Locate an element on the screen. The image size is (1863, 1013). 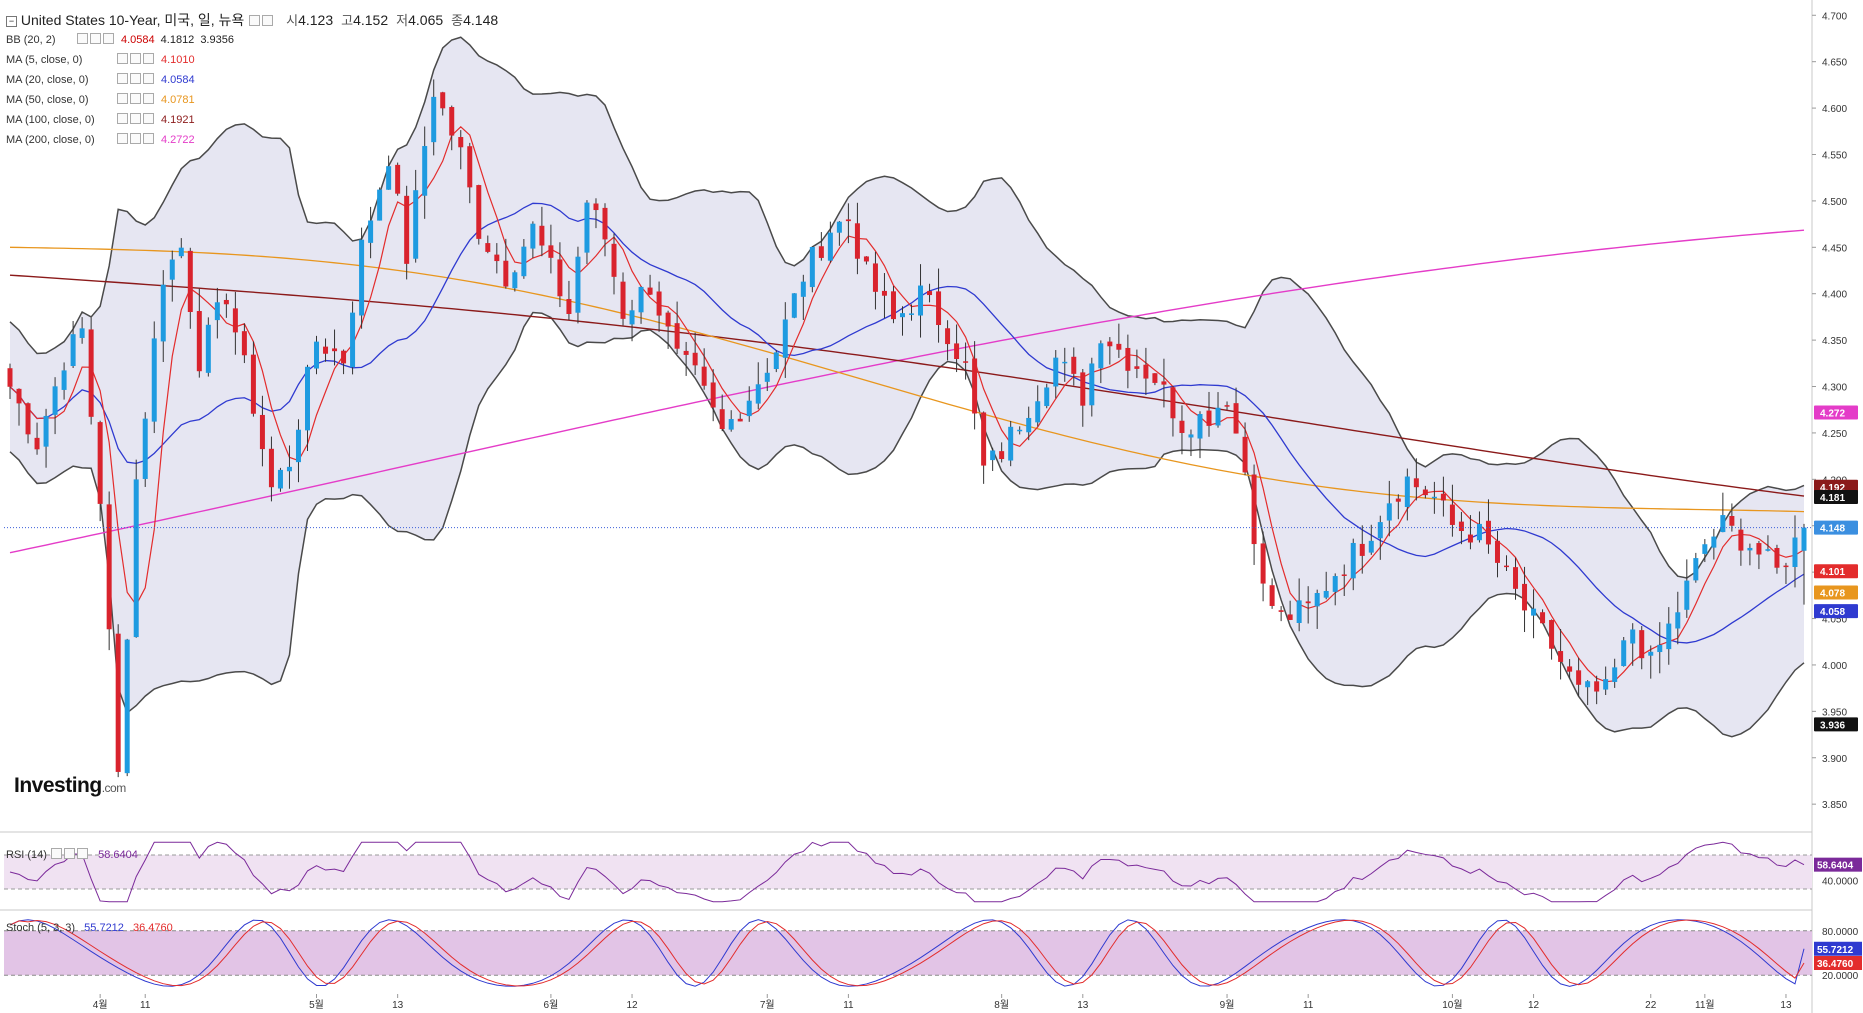
ohlc-value: 4.123 is located at coordinates (316, 20).